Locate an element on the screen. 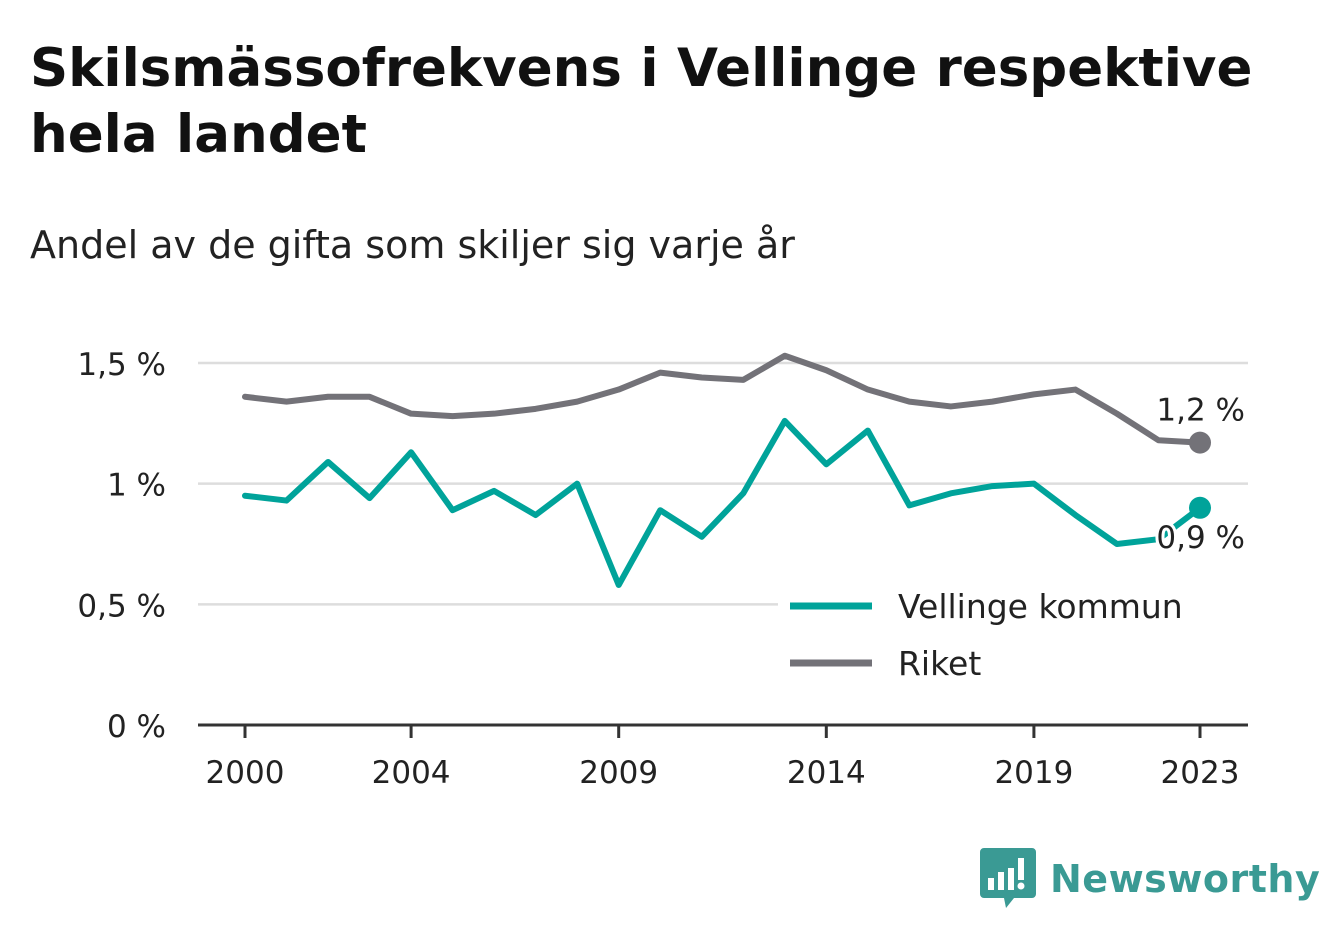 Image resolution: width=1322 pixels, height=939 pixels. x-tick-label: 2004 is located at coordinates (411, 773).